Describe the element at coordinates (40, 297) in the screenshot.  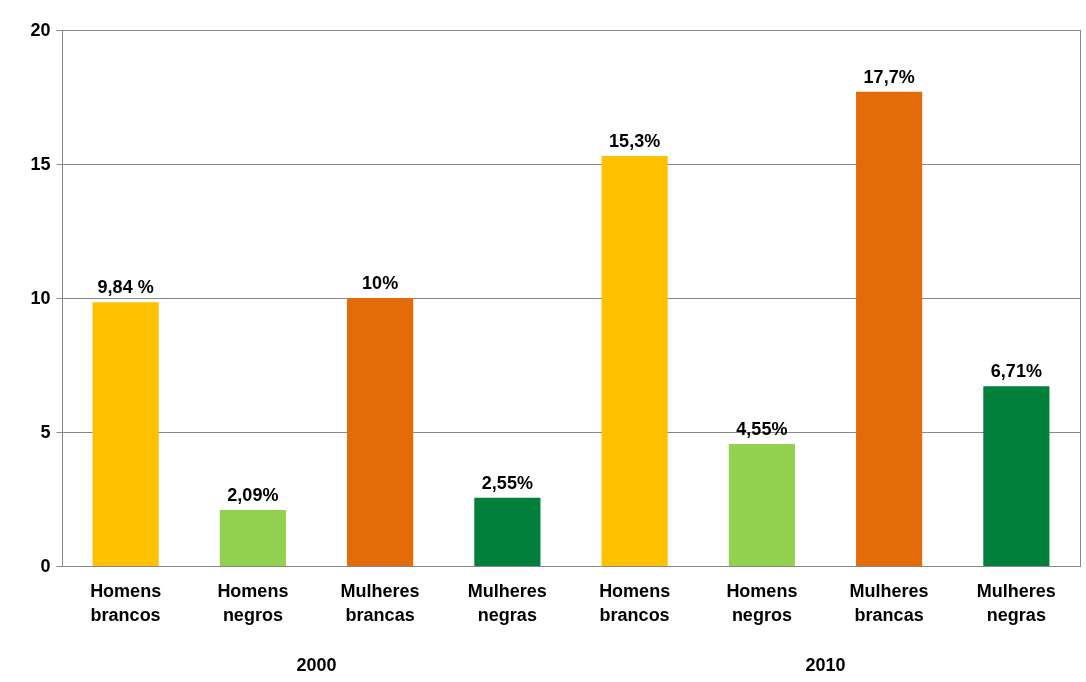
I see `y-tick-label: 10` at that location.